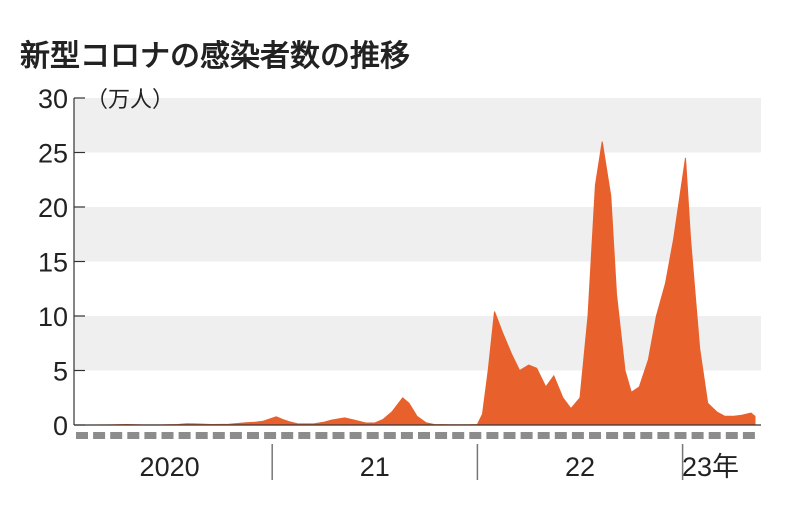 The height and width of the screenshot is (513, 800). I want to click on x-labels: 2020 21 22 23年, so click(439, 463).